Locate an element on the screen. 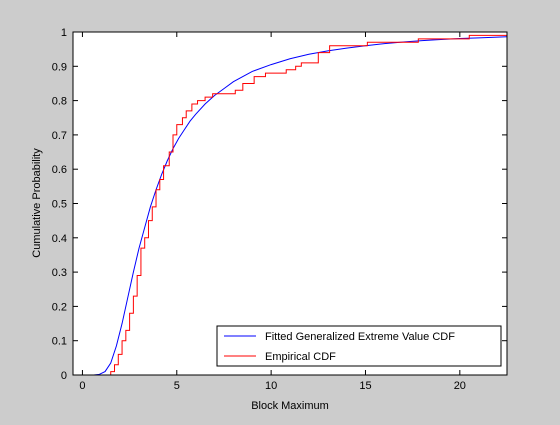 The height and width of the screenshot is (425, 560). legend-label-empirical-cdf: Empirical CDF is located at coordinates (300, 357).